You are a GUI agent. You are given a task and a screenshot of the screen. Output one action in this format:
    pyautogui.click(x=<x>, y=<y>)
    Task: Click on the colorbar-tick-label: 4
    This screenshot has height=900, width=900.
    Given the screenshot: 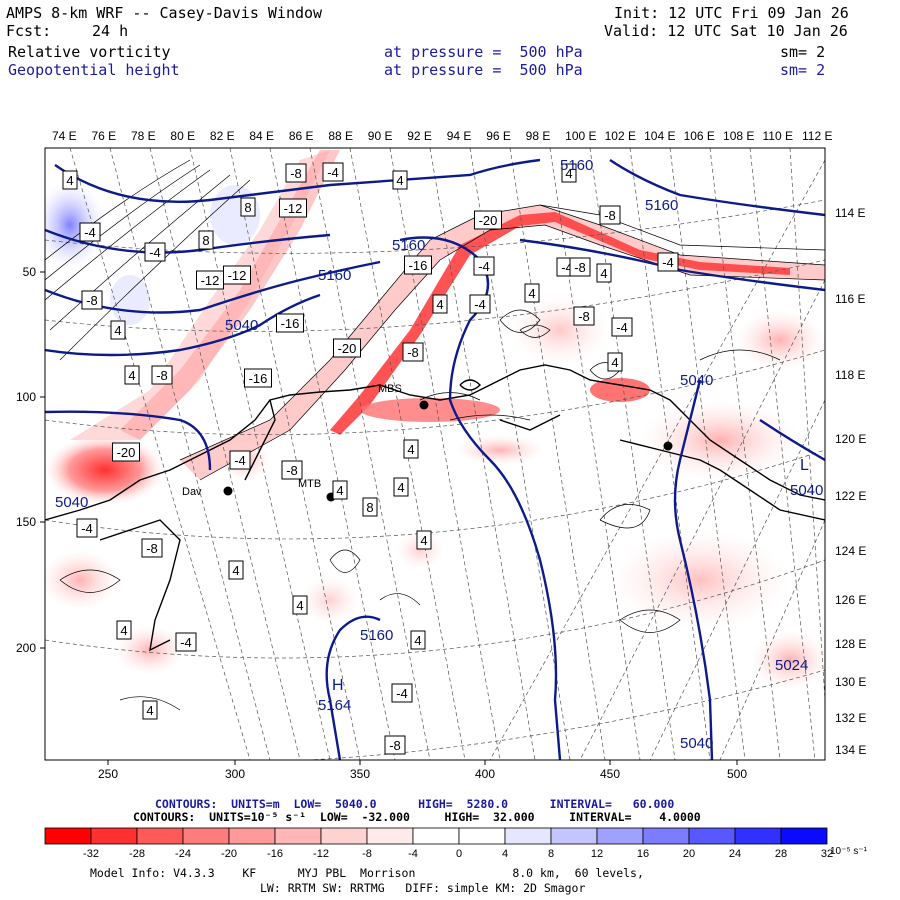 What is the action you would take?
    pyautogui.click(x=505, y=854)
    